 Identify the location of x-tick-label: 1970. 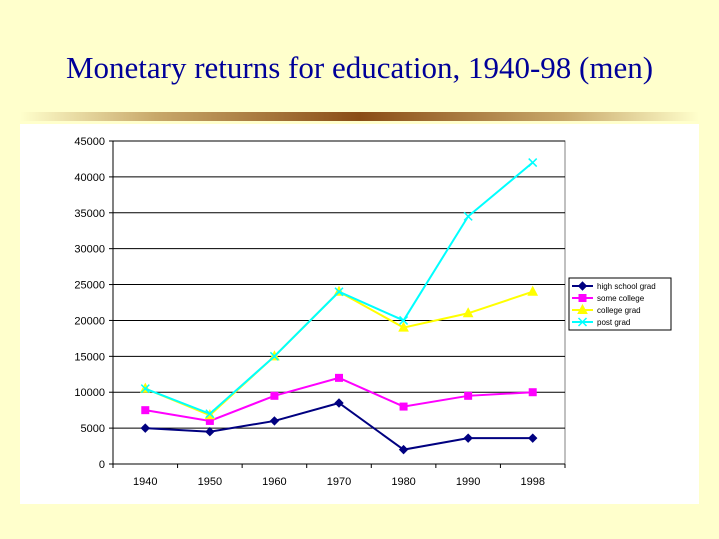
(339, 482).